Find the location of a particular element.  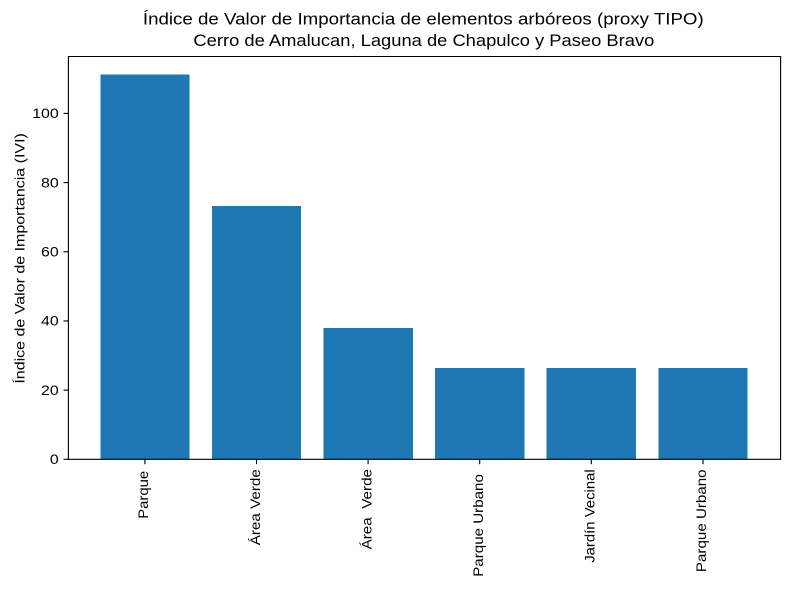

svg-text: 60 is located at coordinates (50, 253).